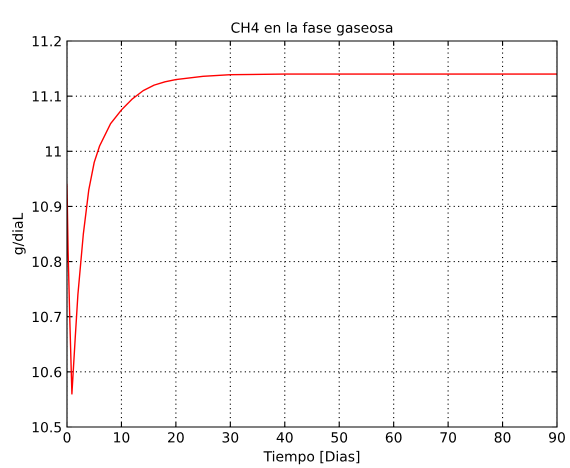 The width and height of the screenshot is (570, 468). Describe the element at coordinates (230, 437) in the screenshot. I see `x-tick-label: 30` at that location.